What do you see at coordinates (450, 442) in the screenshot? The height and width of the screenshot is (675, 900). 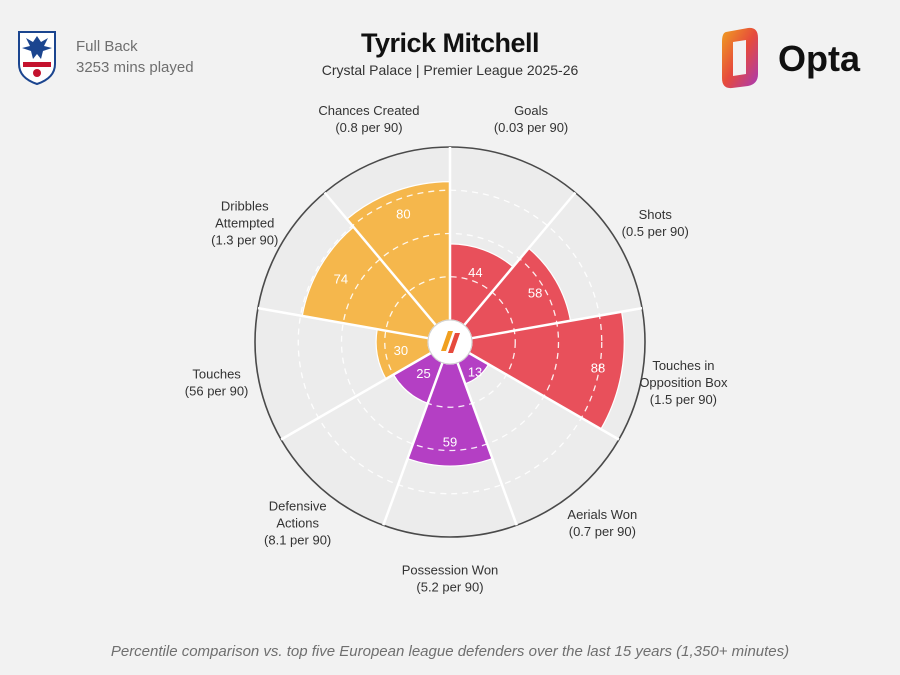 I see `value-label: 59` at bounding box center [450, 442].